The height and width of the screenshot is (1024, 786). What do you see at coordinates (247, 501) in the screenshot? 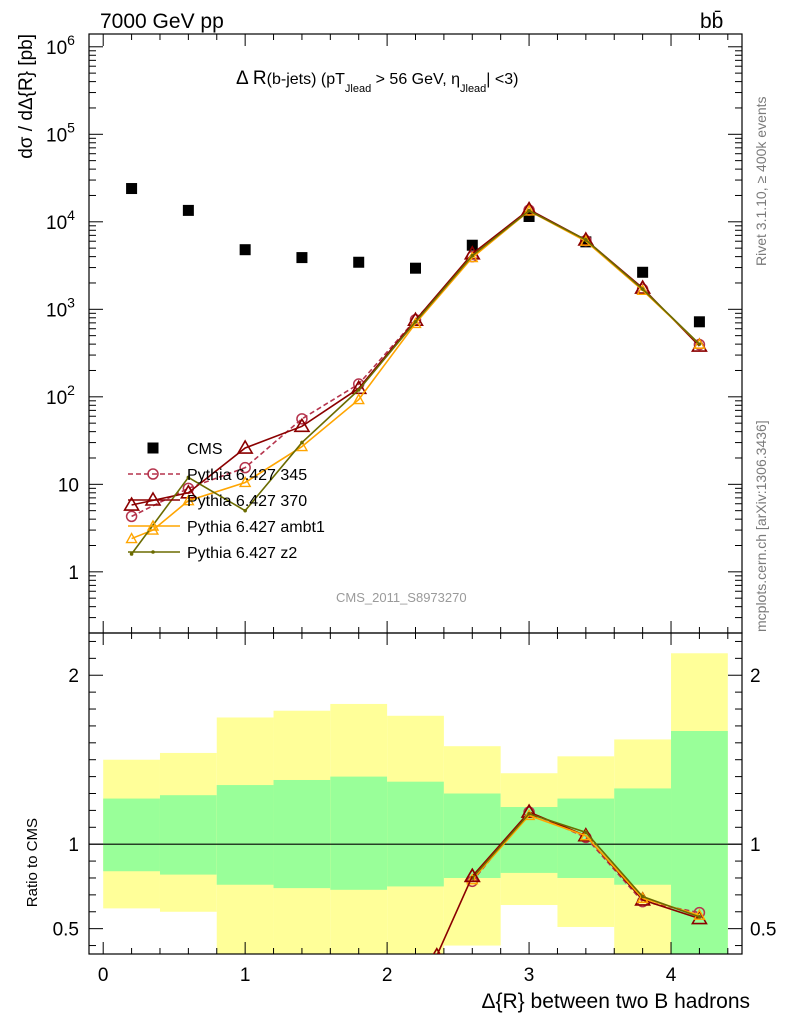
I see `legend-label: Pythia 6.427 370` at bounding box center [247, 501].